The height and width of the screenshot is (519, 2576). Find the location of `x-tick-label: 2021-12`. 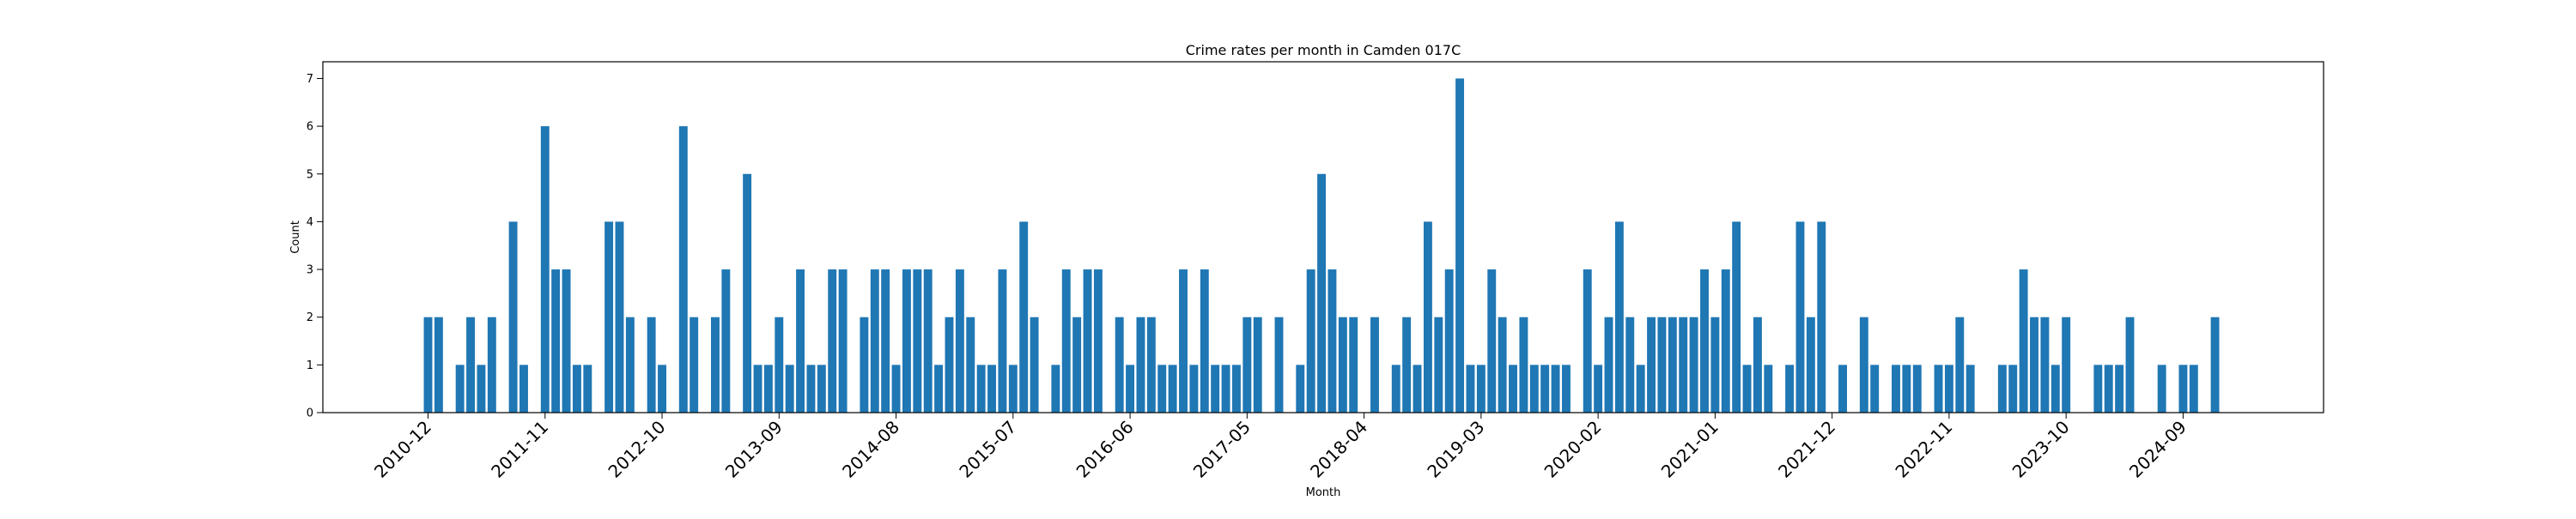

x-tick-label: 2021-12 is located at coordinates (1806, 449).